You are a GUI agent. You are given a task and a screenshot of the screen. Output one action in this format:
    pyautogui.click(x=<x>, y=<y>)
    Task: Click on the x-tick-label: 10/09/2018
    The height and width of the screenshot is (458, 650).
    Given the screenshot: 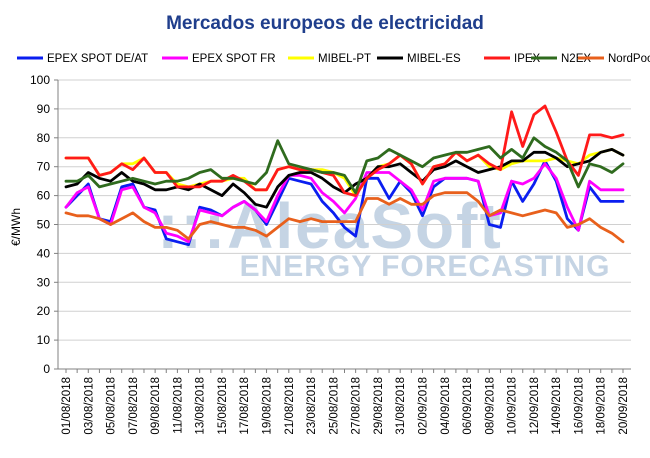 What is the action you would take?
    pyautogui.click(x=513, y=406)
    